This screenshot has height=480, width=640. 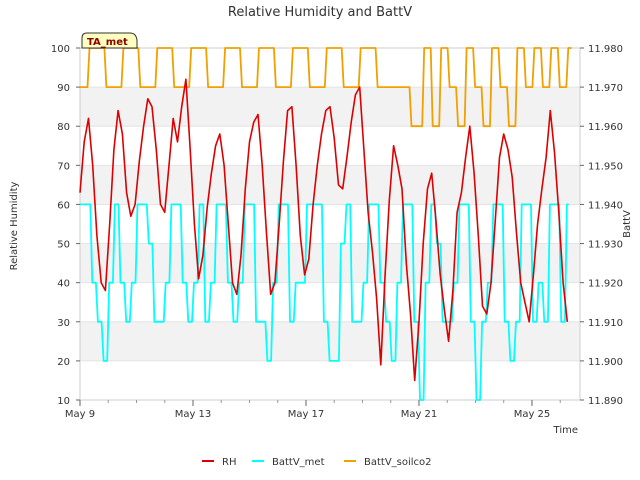 What do you see at coordinates (605, 245) in the screenshot?
I see `y2-tick-label: 11.930` at bounding box center [605, 245].